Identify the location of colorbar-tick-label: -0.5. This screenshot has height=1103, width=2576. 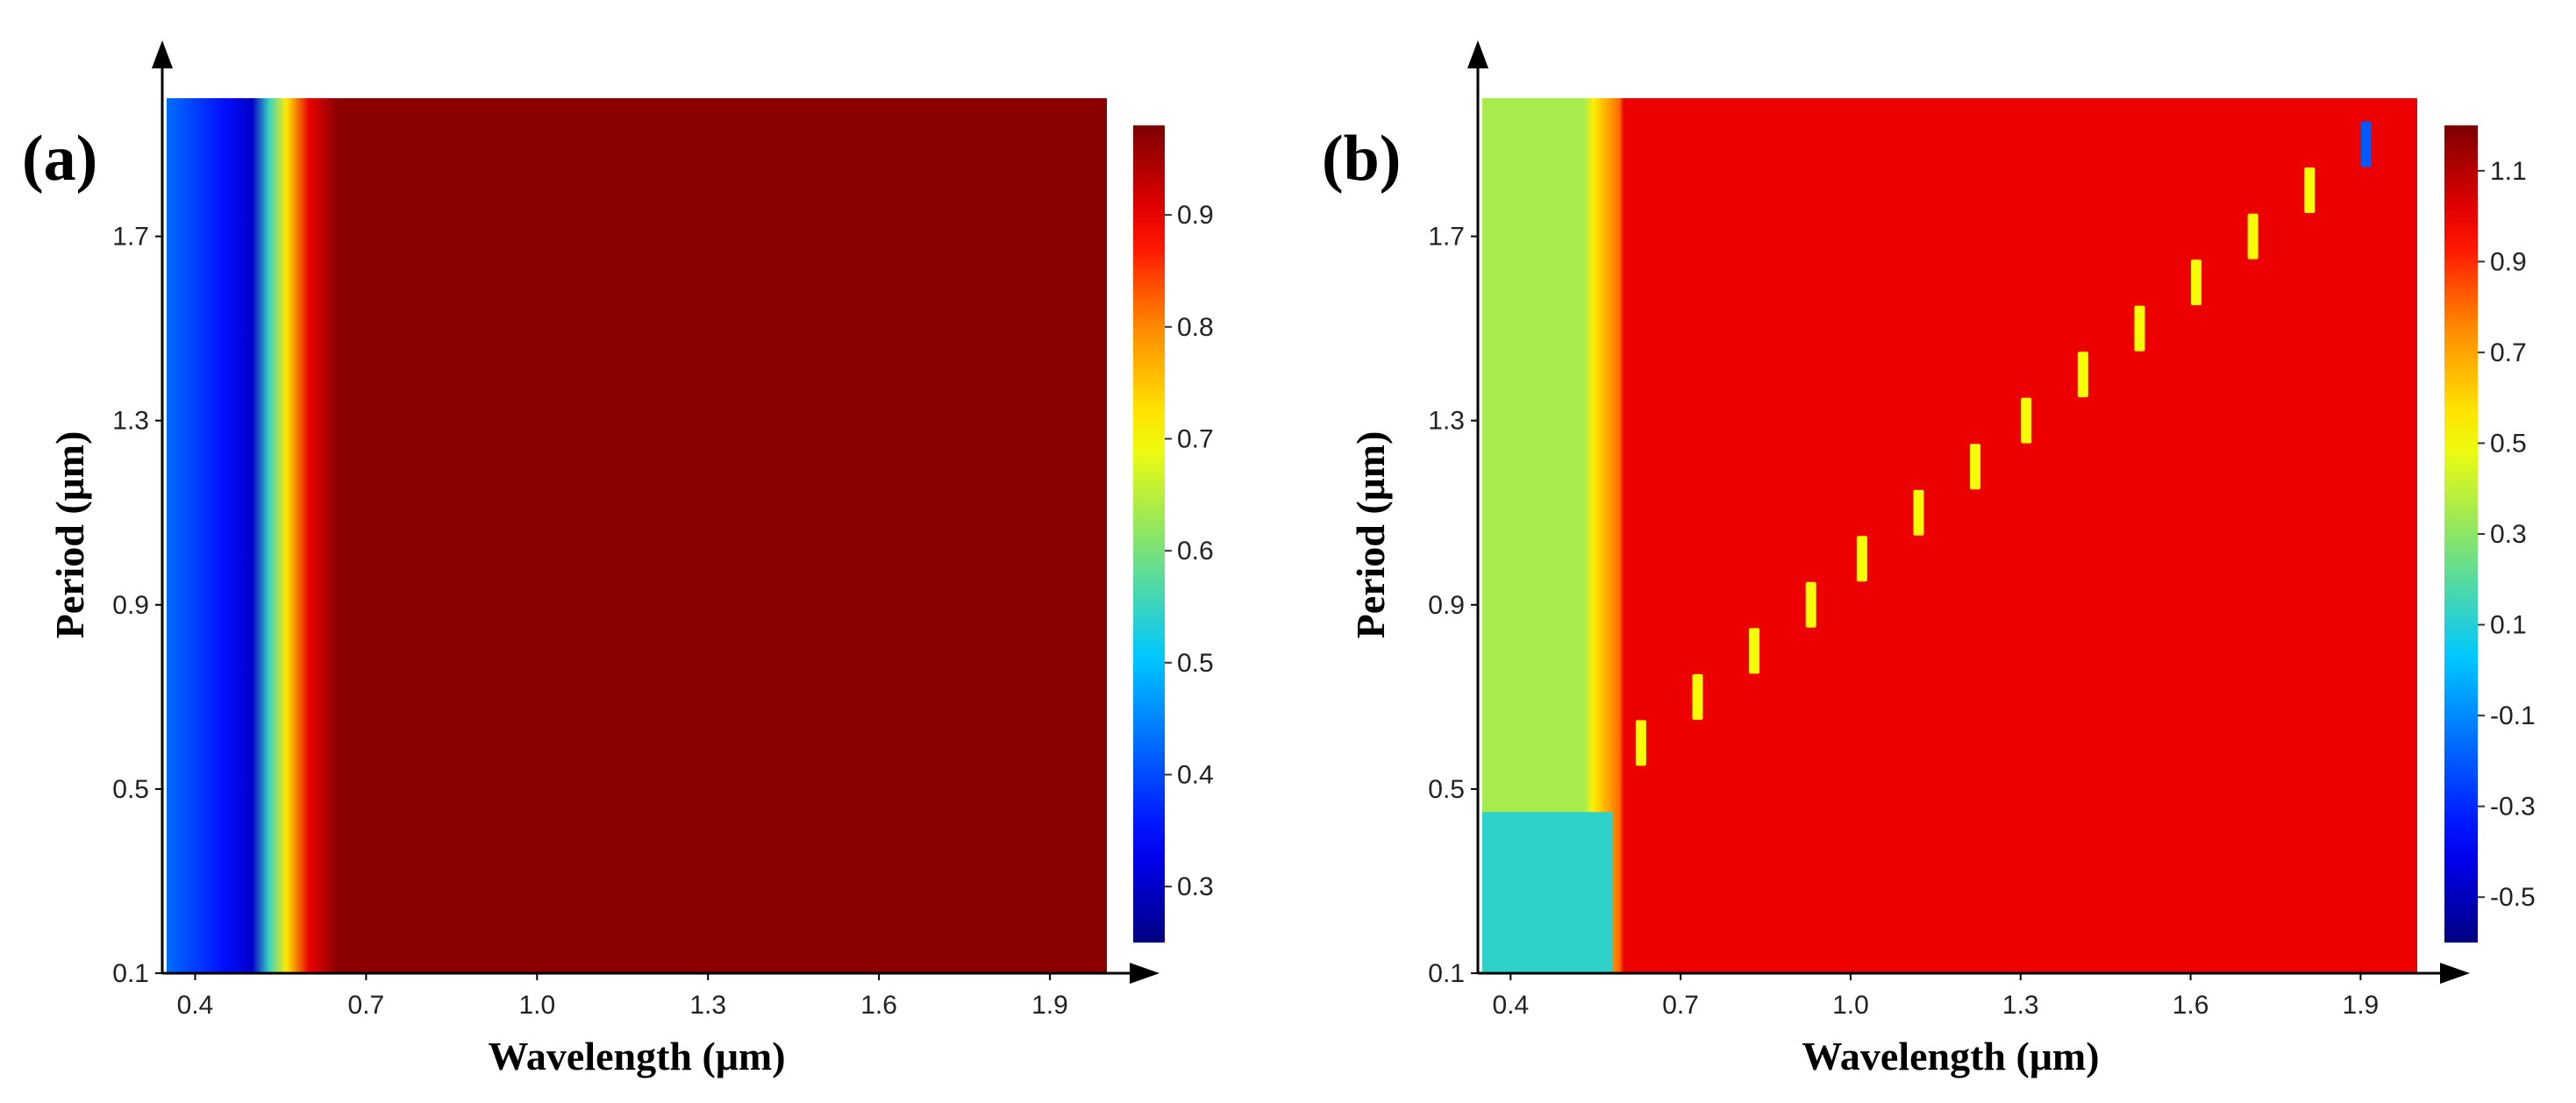
(2513, 897).